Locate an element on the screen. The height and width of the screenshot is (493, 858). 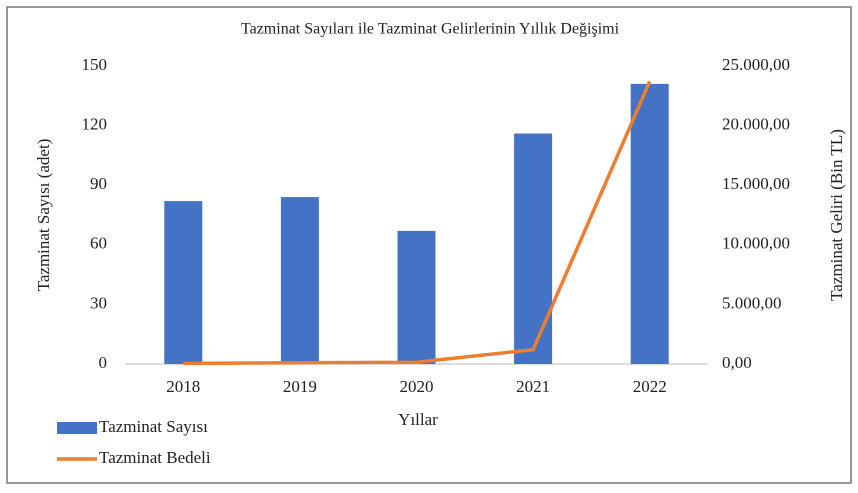
y-axis-title: Tazminat Sayısı (adet) is located at coordinates (43, 215).